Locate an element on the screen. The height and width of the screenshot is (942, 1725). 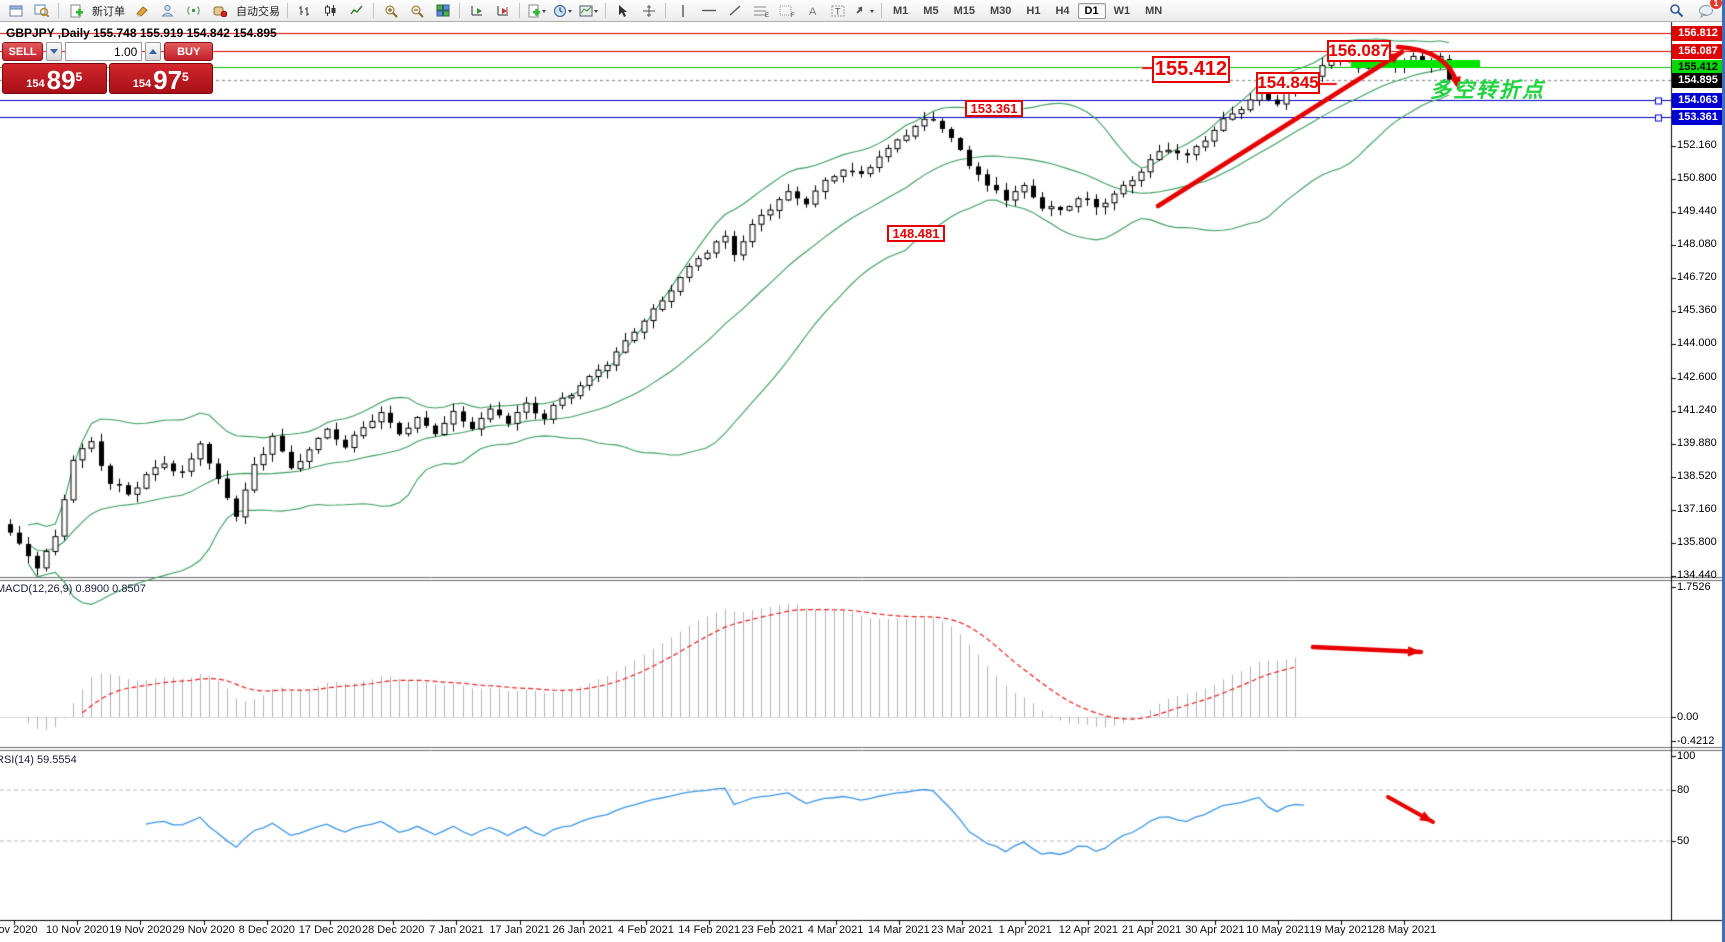
bar-chart-icon is located at coordinates (304, 10).